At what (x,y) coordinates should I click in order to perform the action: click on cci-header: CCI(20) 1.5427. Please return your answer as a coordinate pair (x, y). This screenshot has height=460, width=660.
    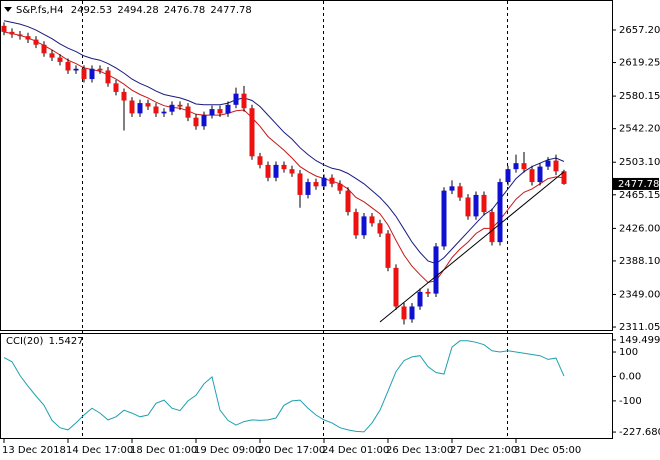
    Looking at the image, I should click on (45, 341).